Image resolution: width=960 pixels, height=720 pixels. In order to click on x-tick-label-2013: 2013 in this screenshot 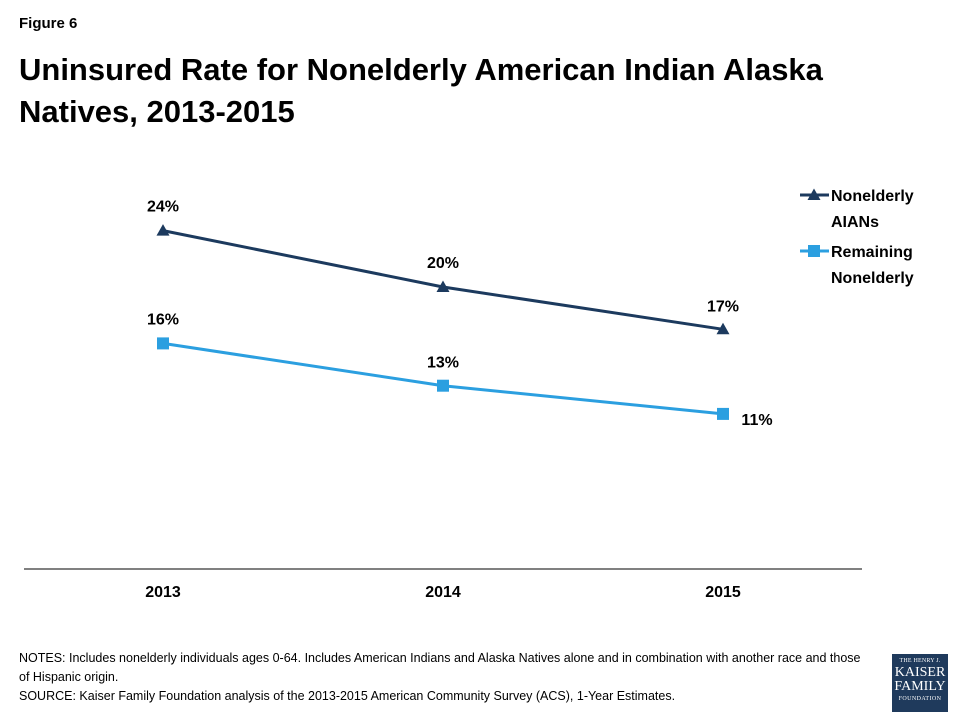, I will do `click(163, 592)`.